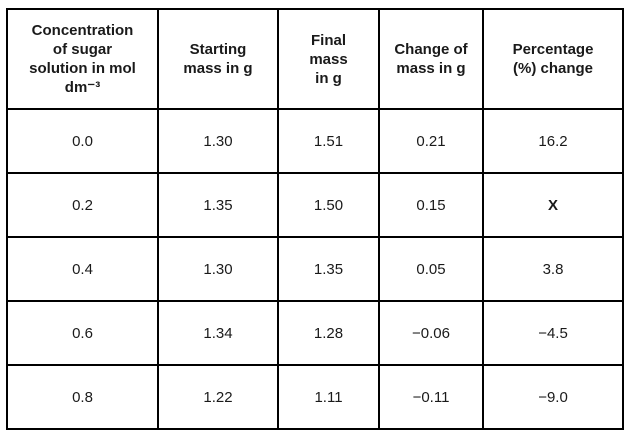  What do you see at coordinates (82, 205) in the screenshot?
I see `cell-concentration: 0.2` at bounding box center [82, 205].